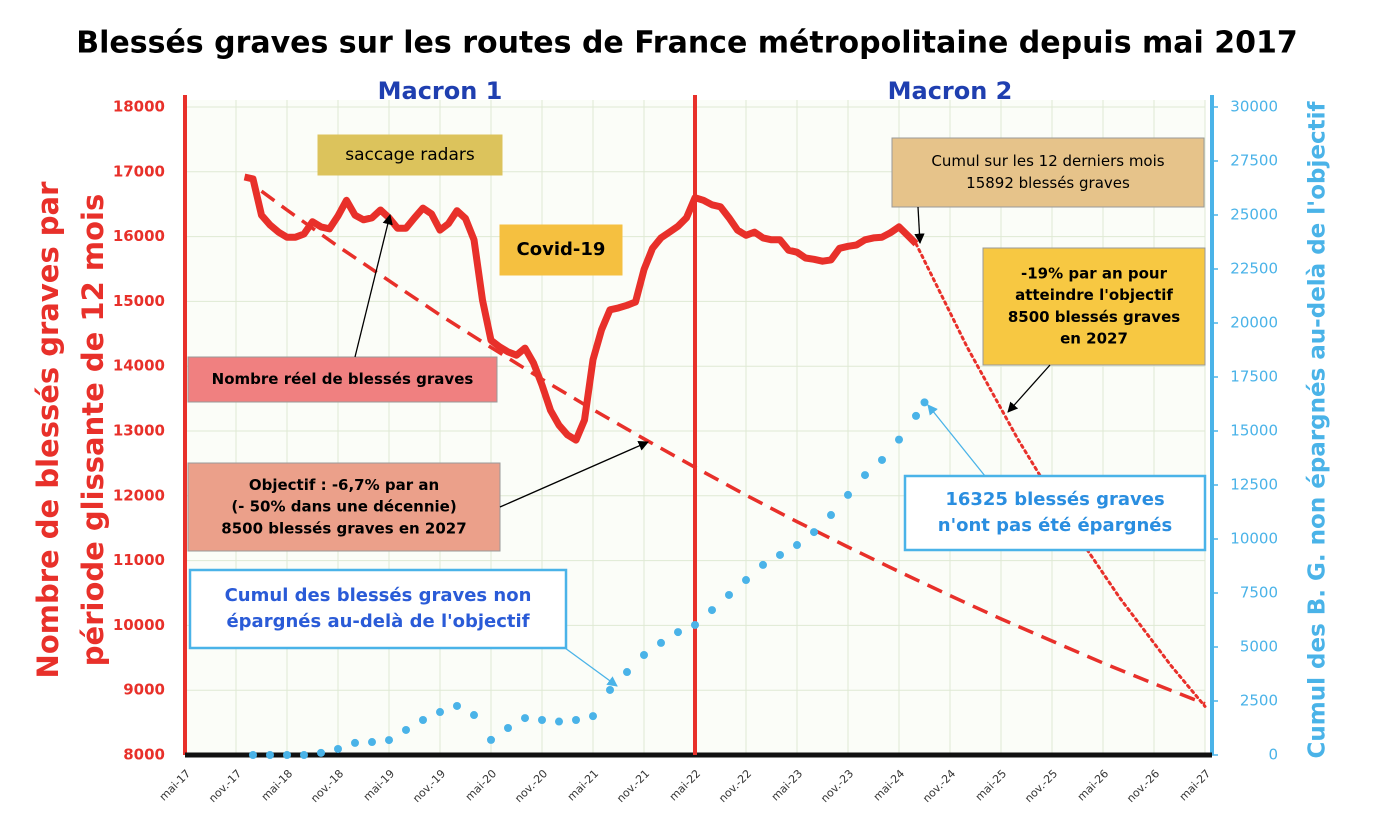 The height and width of the screenshot is (830, 1374). I want to click on y2-tick-label: 30000, so click(1254, 107).